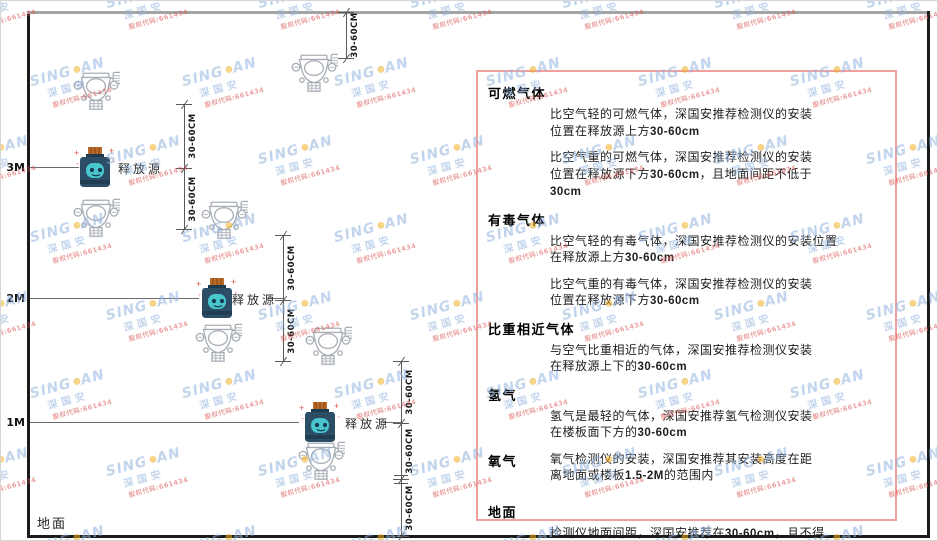 The image size is (938, 541). I want to click on section-paragraph: 氢气是最轻的气体，深国安推荐氢气检测仪安装 在楼板面下方的30-60cm, so click(681, 424).